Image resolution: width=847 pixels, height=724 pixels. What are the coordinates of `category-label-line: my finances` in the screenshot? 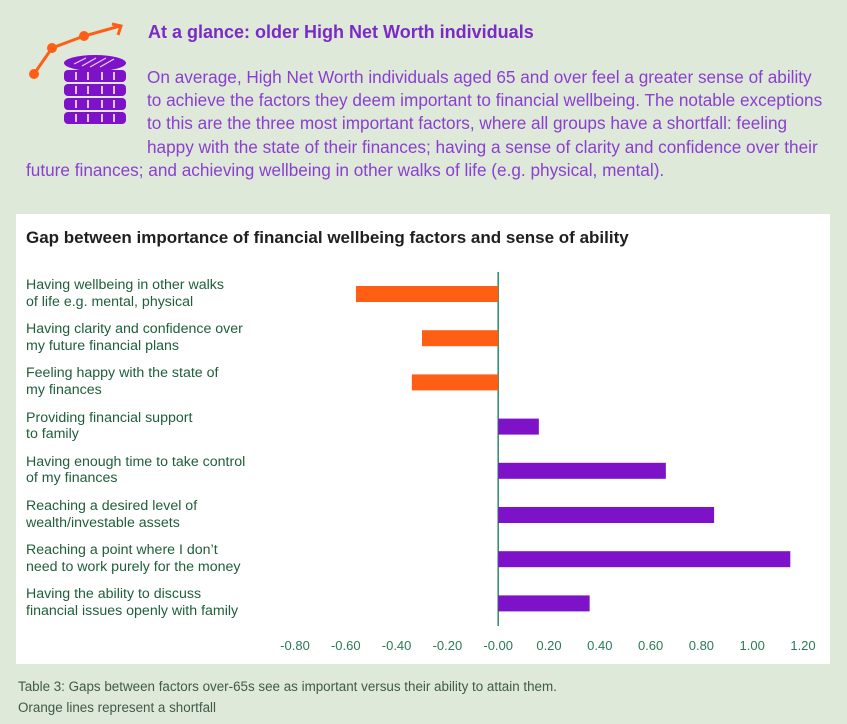 It's located at (64, 389).